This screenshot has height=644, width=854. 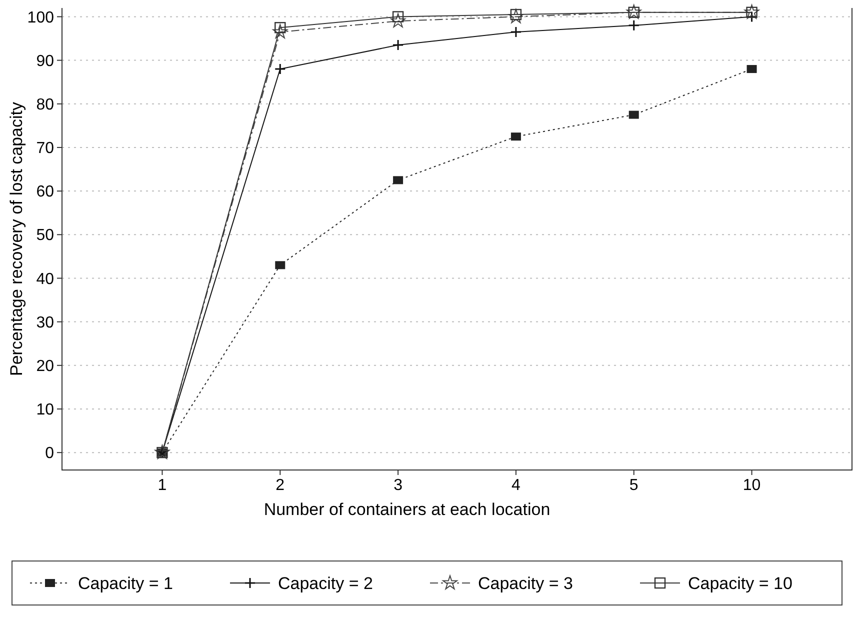 I want to click on x-tick-label: 3, so click(x=398, y=485).